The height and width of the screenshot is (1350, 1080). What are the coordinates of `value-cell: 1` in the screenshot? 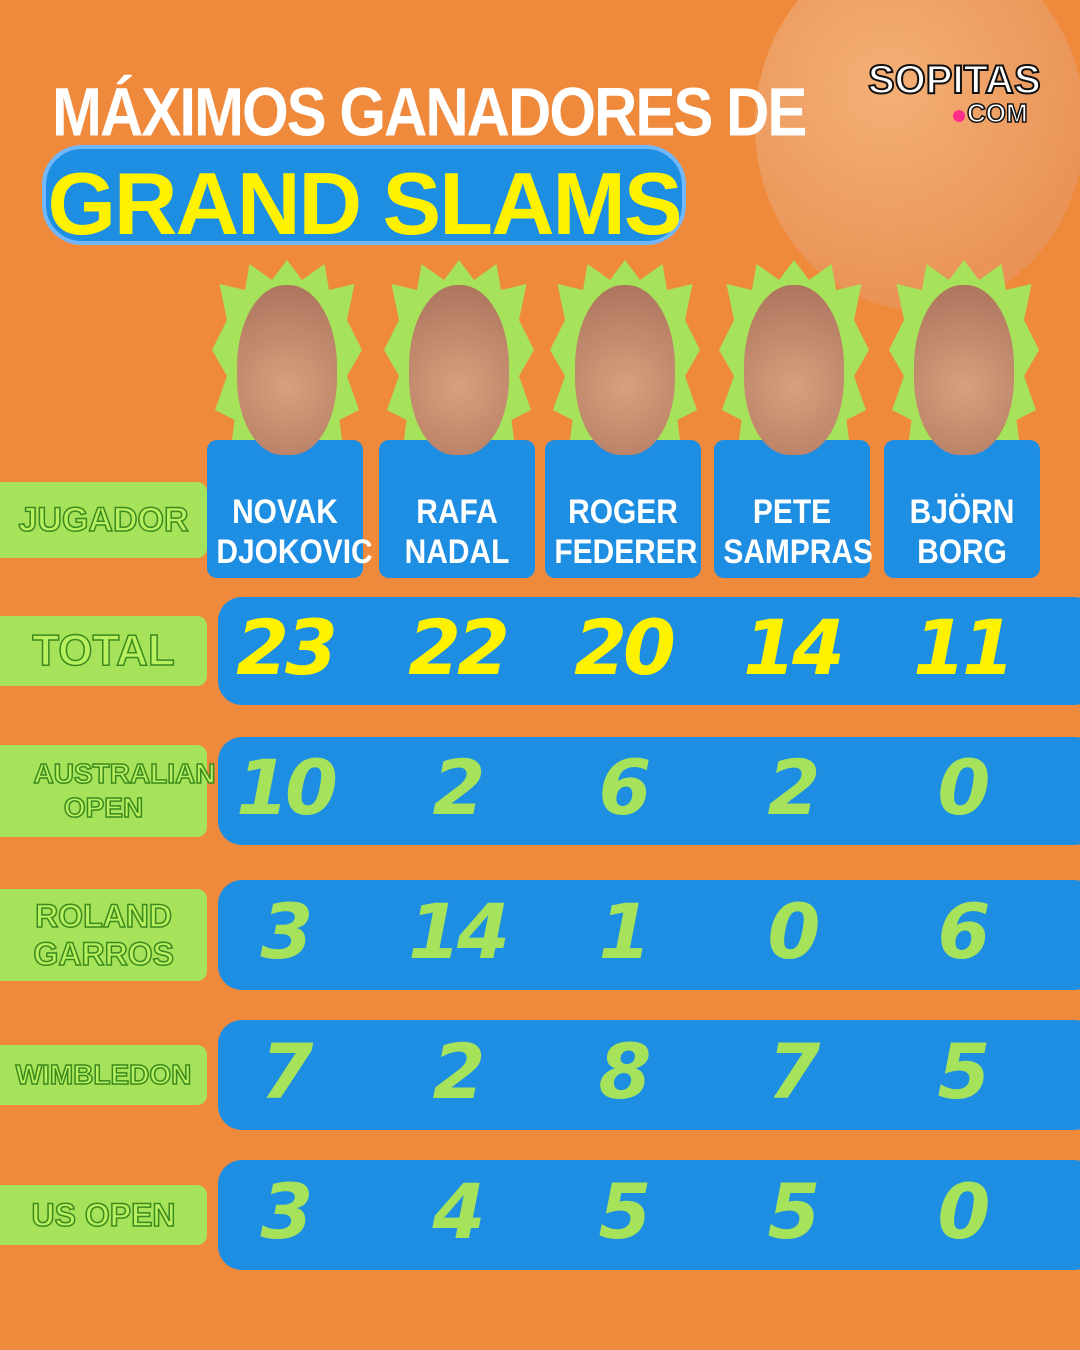 It's located at (625, 931).